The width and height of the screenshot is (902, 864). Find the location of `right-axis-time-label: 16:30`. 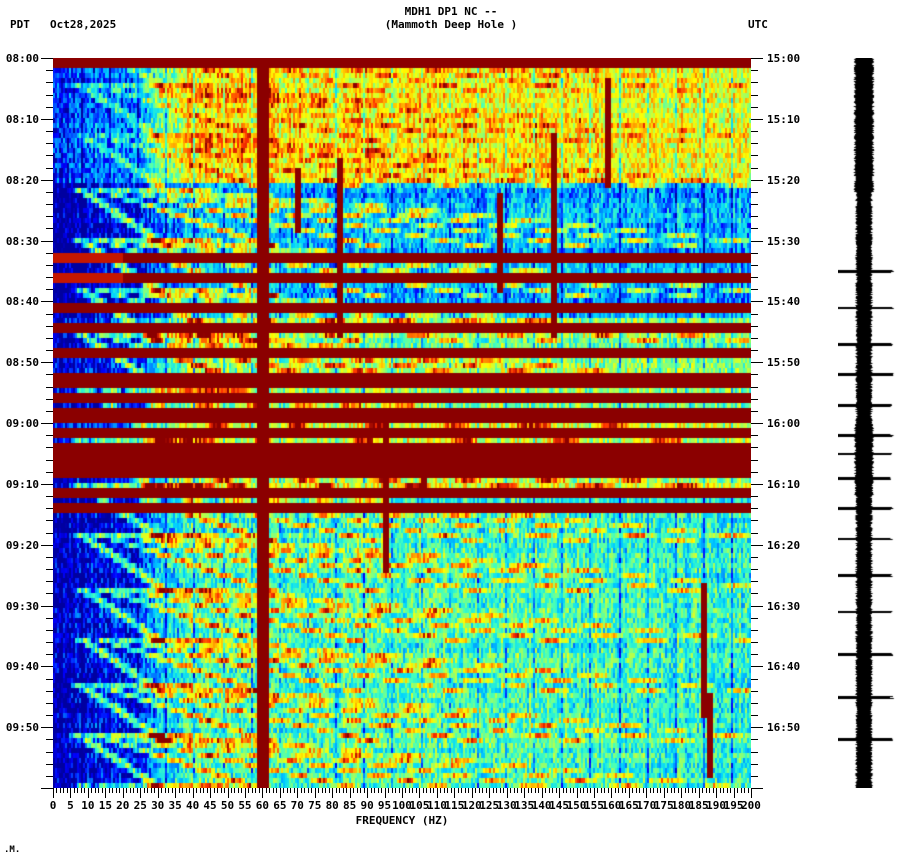

right-axis-time-label: 16:30 is located at coordinates (784, 606).